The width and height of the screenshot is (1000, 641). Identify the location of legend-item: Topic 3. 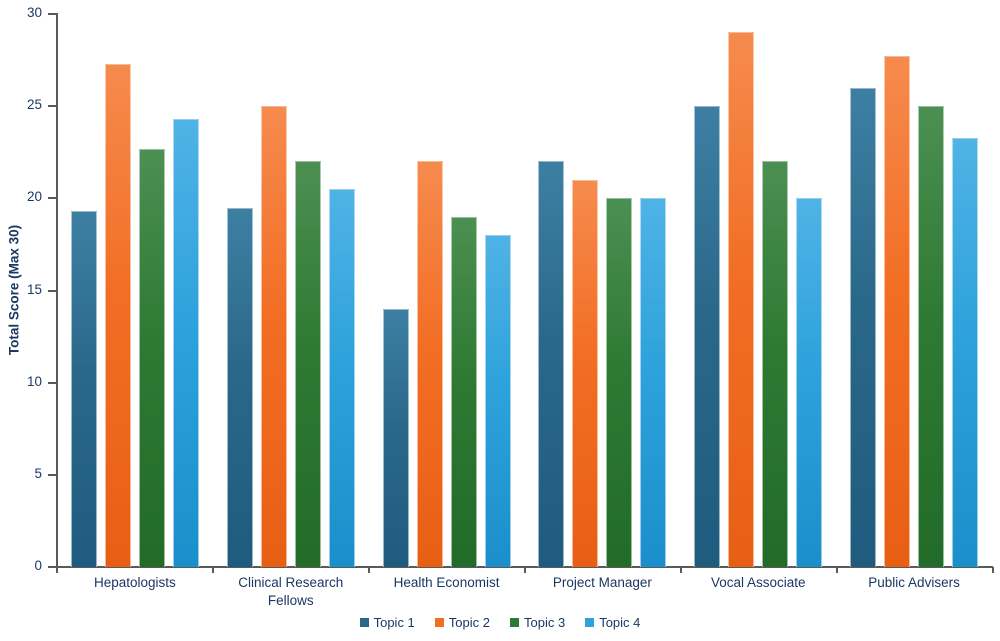
(537, 622).